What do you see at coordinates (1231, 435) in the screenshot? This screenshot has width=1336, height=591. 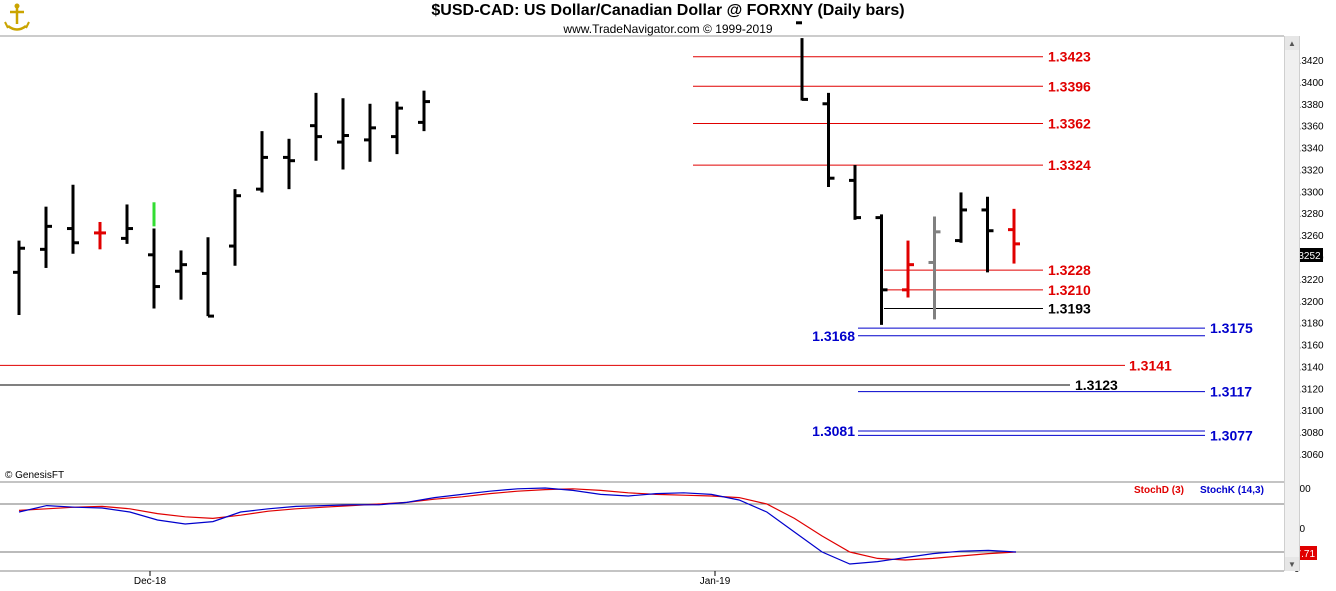 I see `blue-level-label: 1.3077` at bounding box center [1231, 435].